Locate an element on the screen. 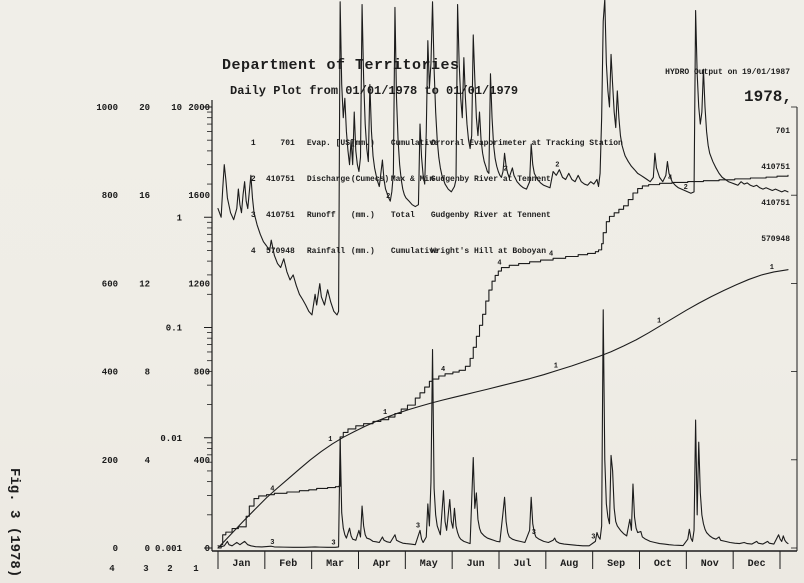  scale-1-tick-label: 0 is located at coordinates (207, 549).